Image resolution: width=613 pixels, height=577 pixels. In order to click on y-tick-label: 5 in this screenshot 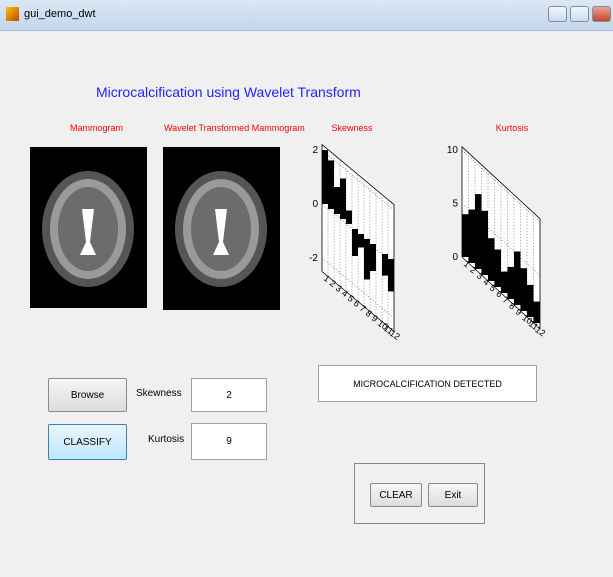, I will do `click(455, 204)`.